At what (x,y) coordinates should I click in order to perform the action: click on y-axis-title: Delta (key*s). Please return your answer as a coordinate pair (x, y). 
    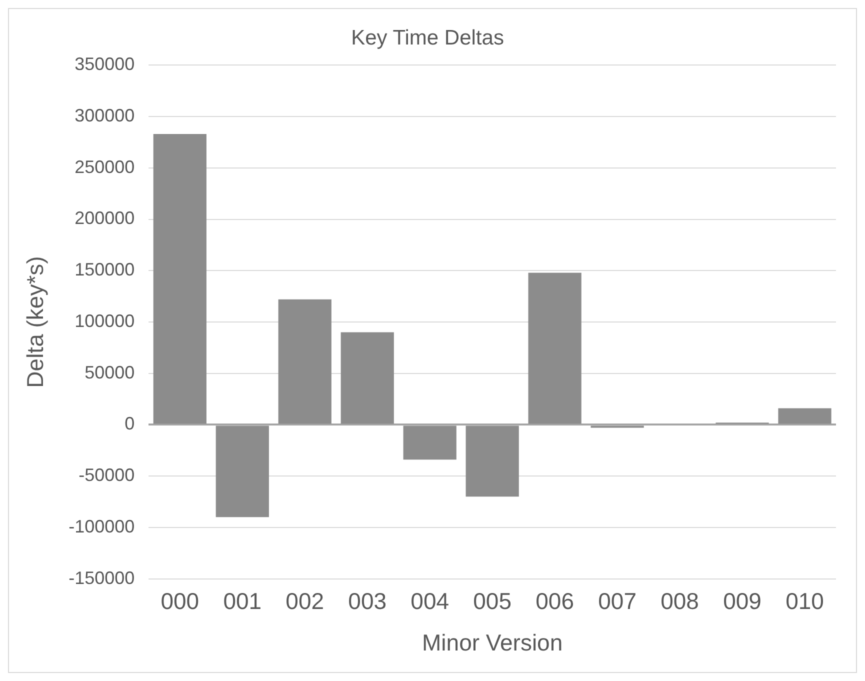
    Looking at the image, I should click on (35, 322).